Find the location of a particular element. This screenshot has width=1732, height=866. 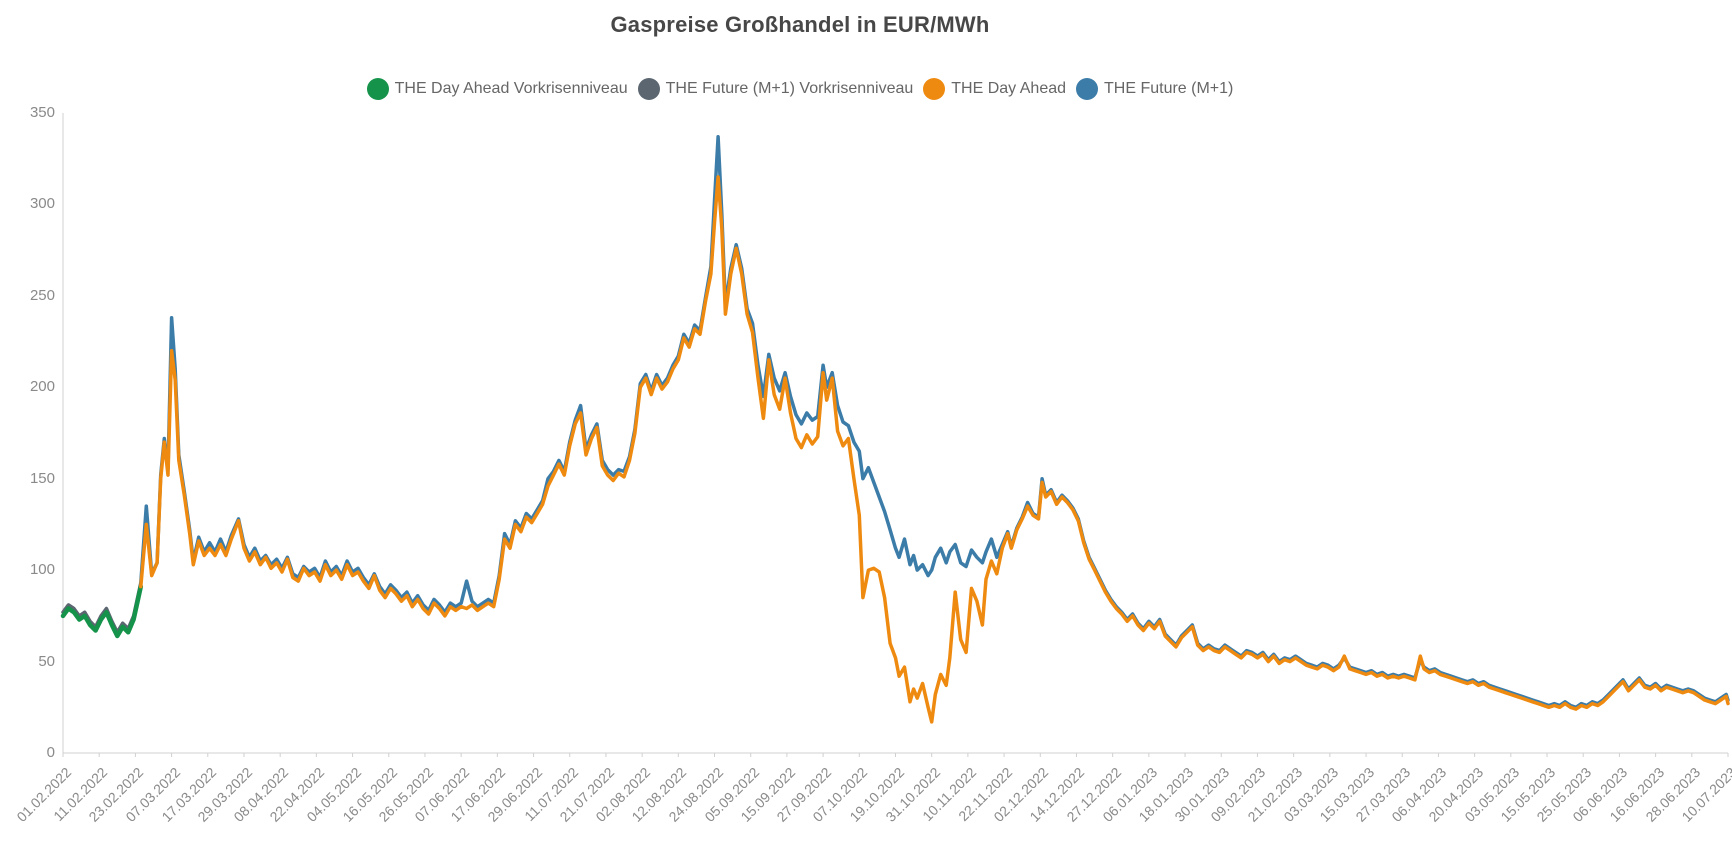

y-axis-label: 150 is located at coordinates (42, 478).